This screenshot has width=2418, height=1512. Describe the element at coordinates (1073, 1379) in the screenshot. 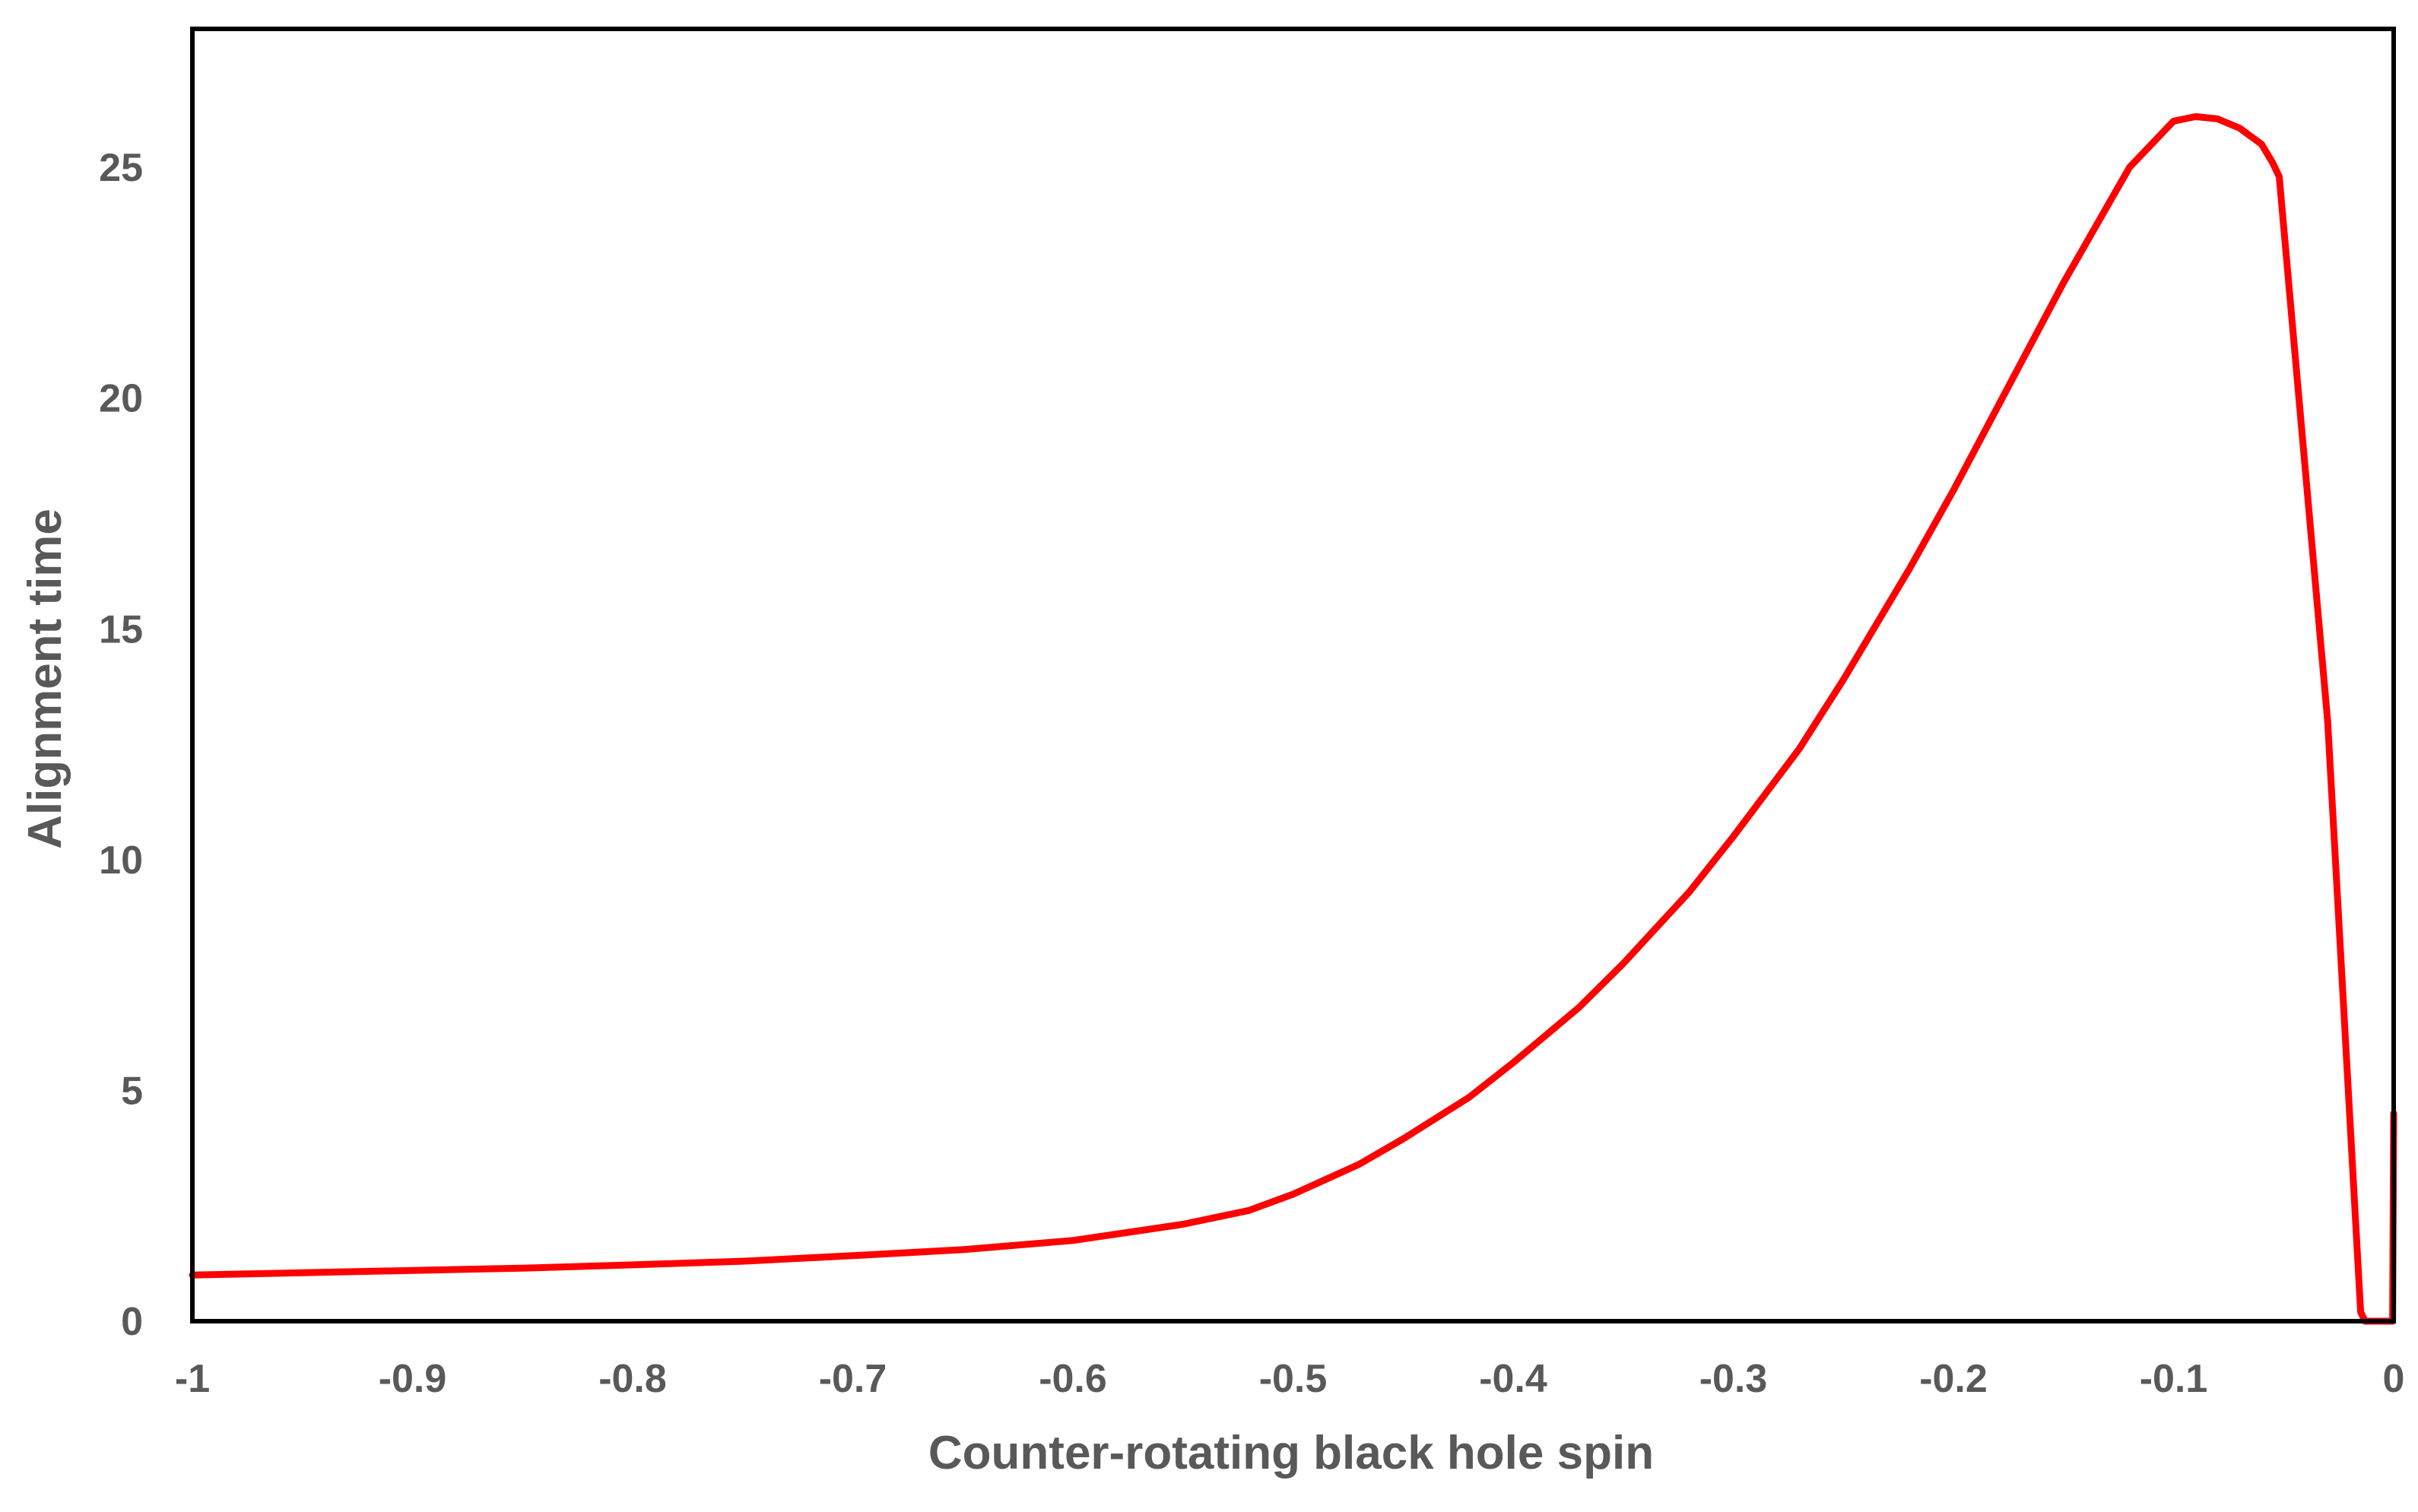

I see `x-tick-label: -0.6` at that location.